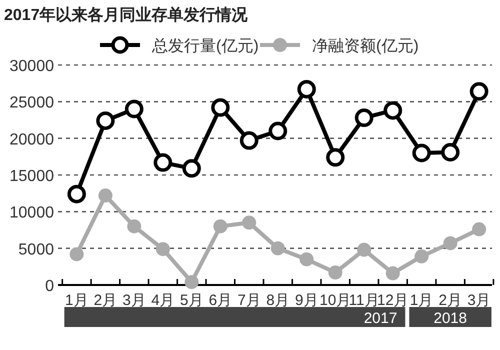  Describe the element at coordinates (336, 300) in the screenshot. I see `x-tick-label: 10月` at that location.